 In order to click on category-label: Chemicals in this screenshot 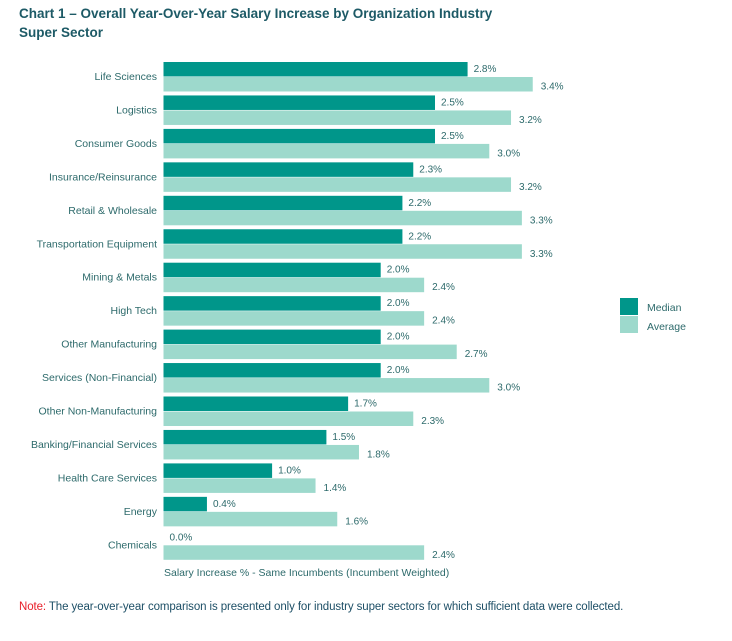, I will do `click(132, 545)`.